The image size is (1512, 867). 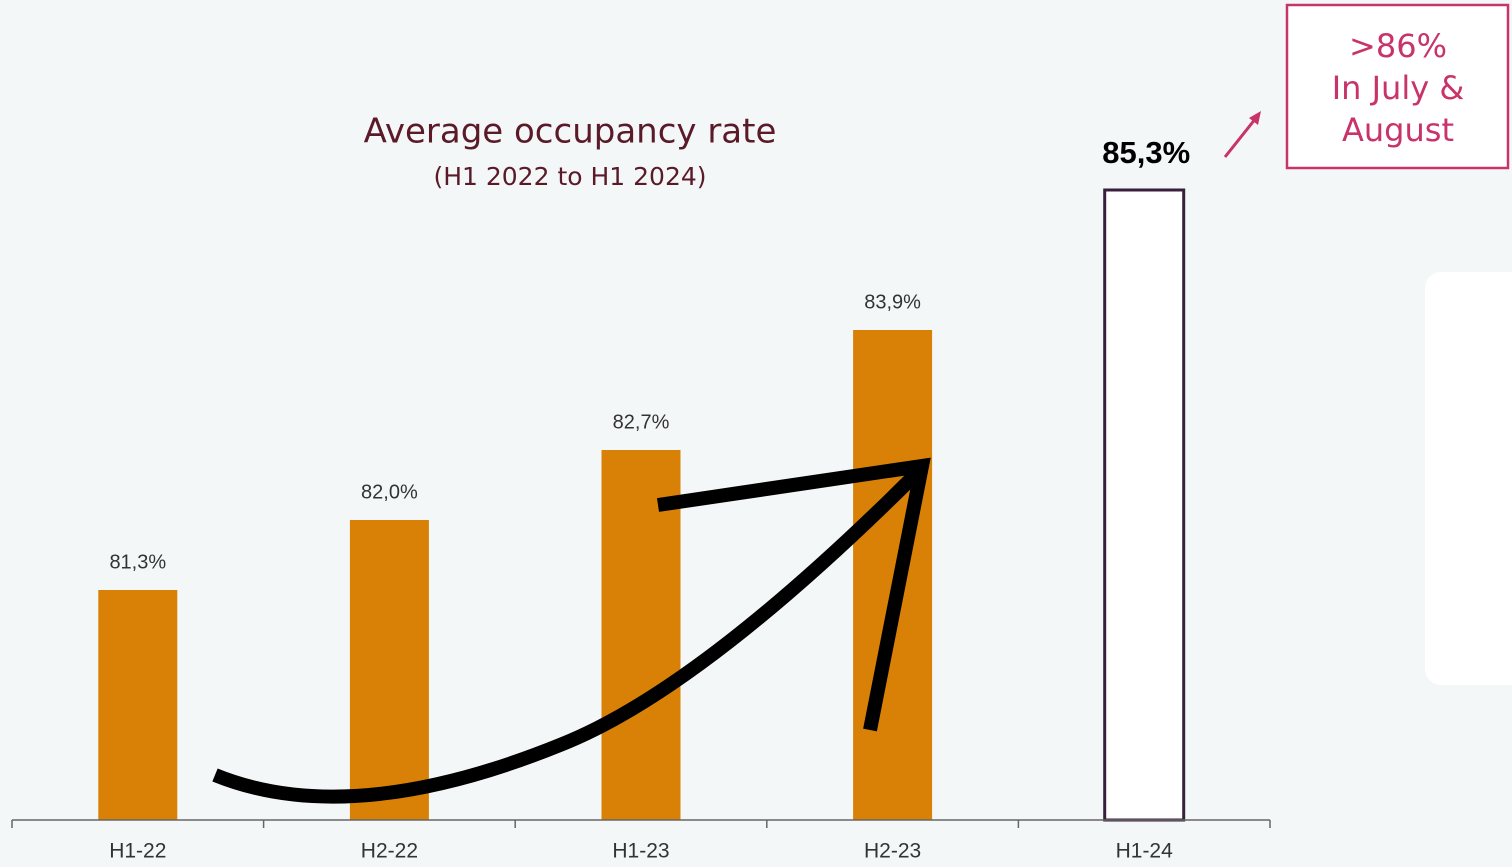 I want to click on annotation-line: >86%, so click(x=1398, y=46).